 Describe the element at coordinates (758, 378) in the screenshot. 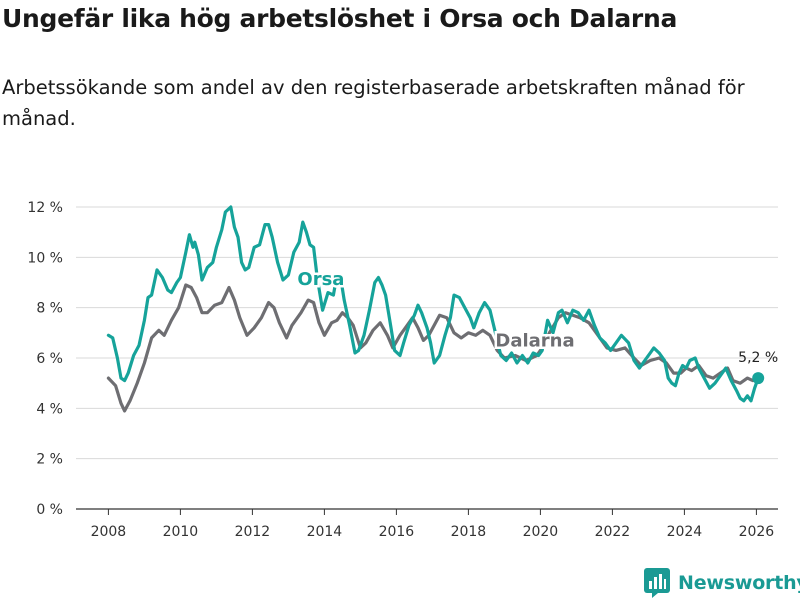

I see `series-end-marker` at that location.